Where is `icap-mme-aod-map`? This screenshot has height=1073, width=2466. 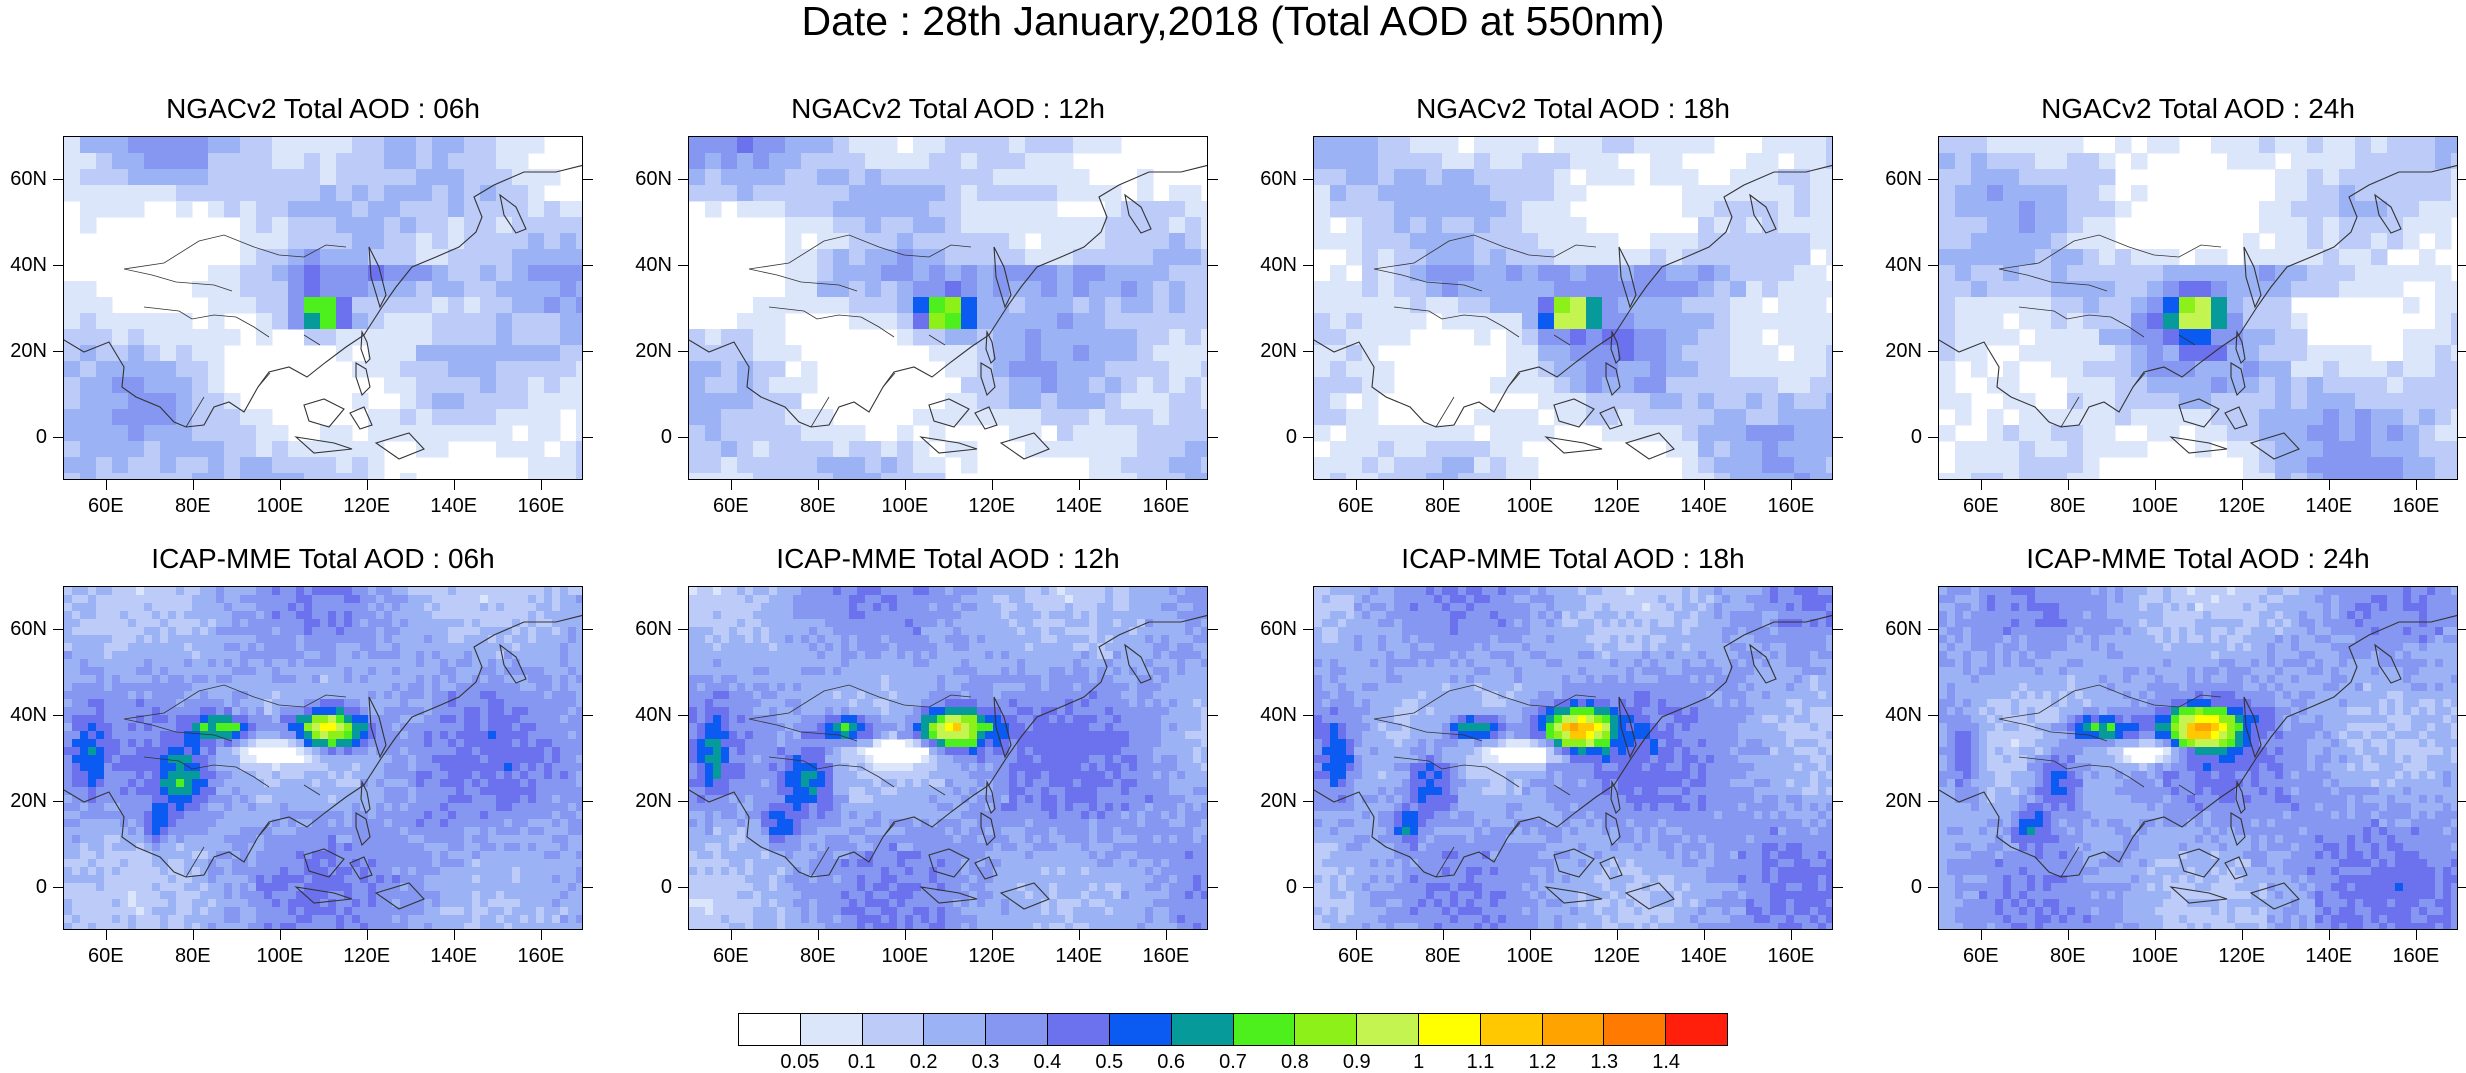 icap-mme-aod-map is located at coordinates (948, 758).